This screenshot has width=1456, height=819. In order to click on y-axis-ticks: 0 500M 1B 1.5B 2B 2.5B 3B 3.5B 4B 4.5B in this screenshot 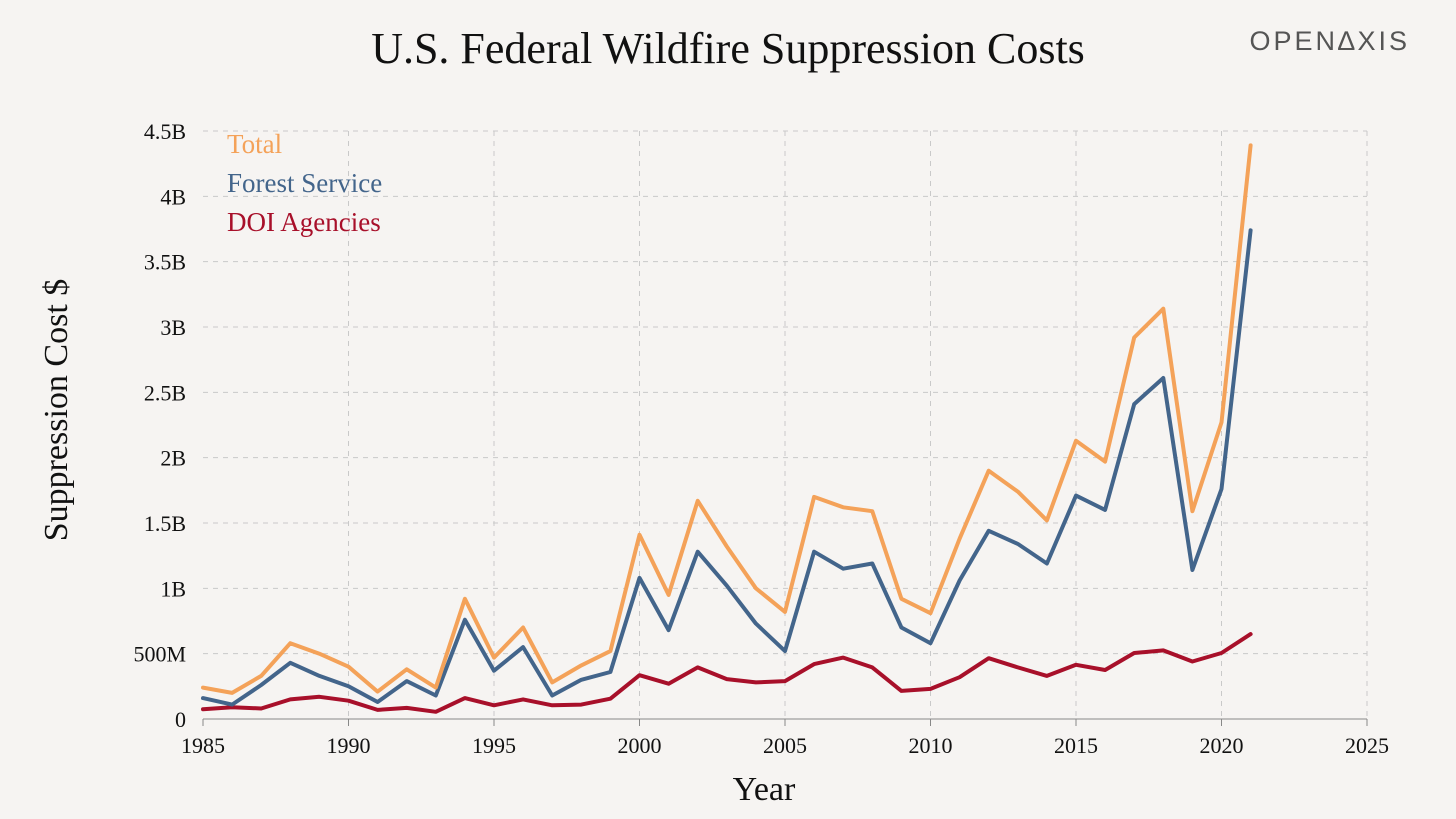, I will do `click(159, 425)`.